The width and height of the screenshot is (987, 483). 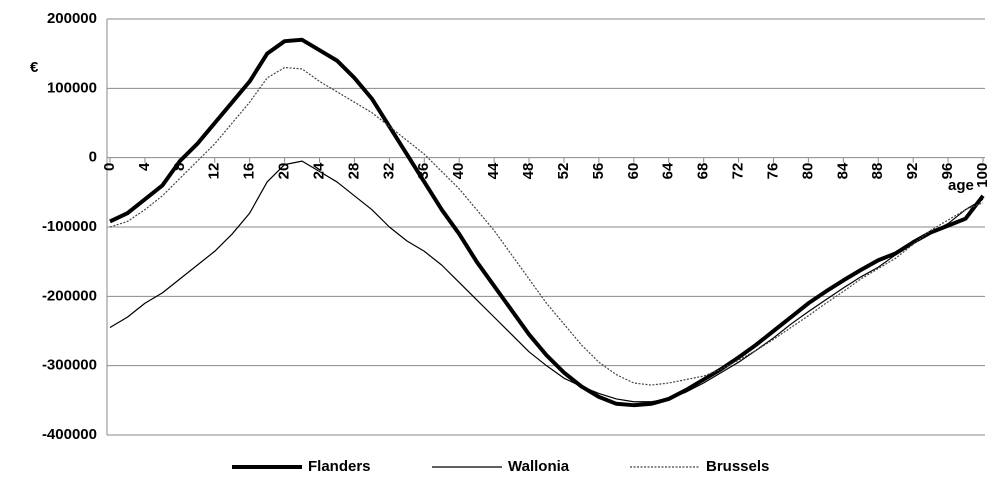 I want to click on x-tick-label: 64, so click(x=668, y=170).